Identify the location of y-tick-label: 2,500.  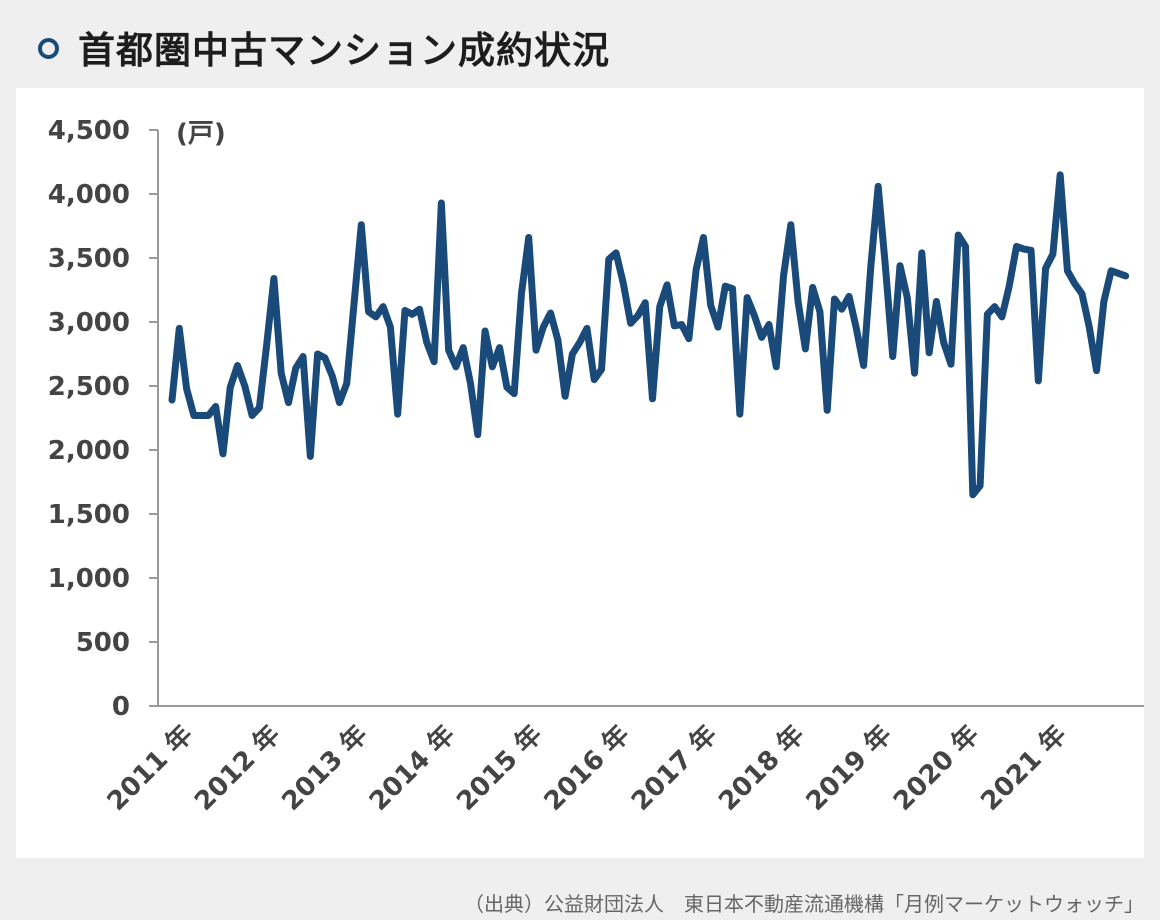
(89, 387).